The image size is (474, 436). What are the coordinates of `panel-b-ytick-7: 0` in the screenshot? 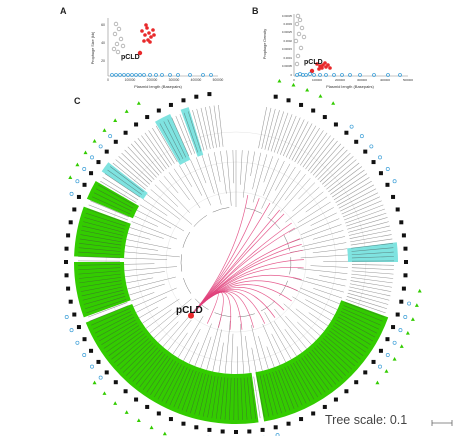 It's located at (291, 75).